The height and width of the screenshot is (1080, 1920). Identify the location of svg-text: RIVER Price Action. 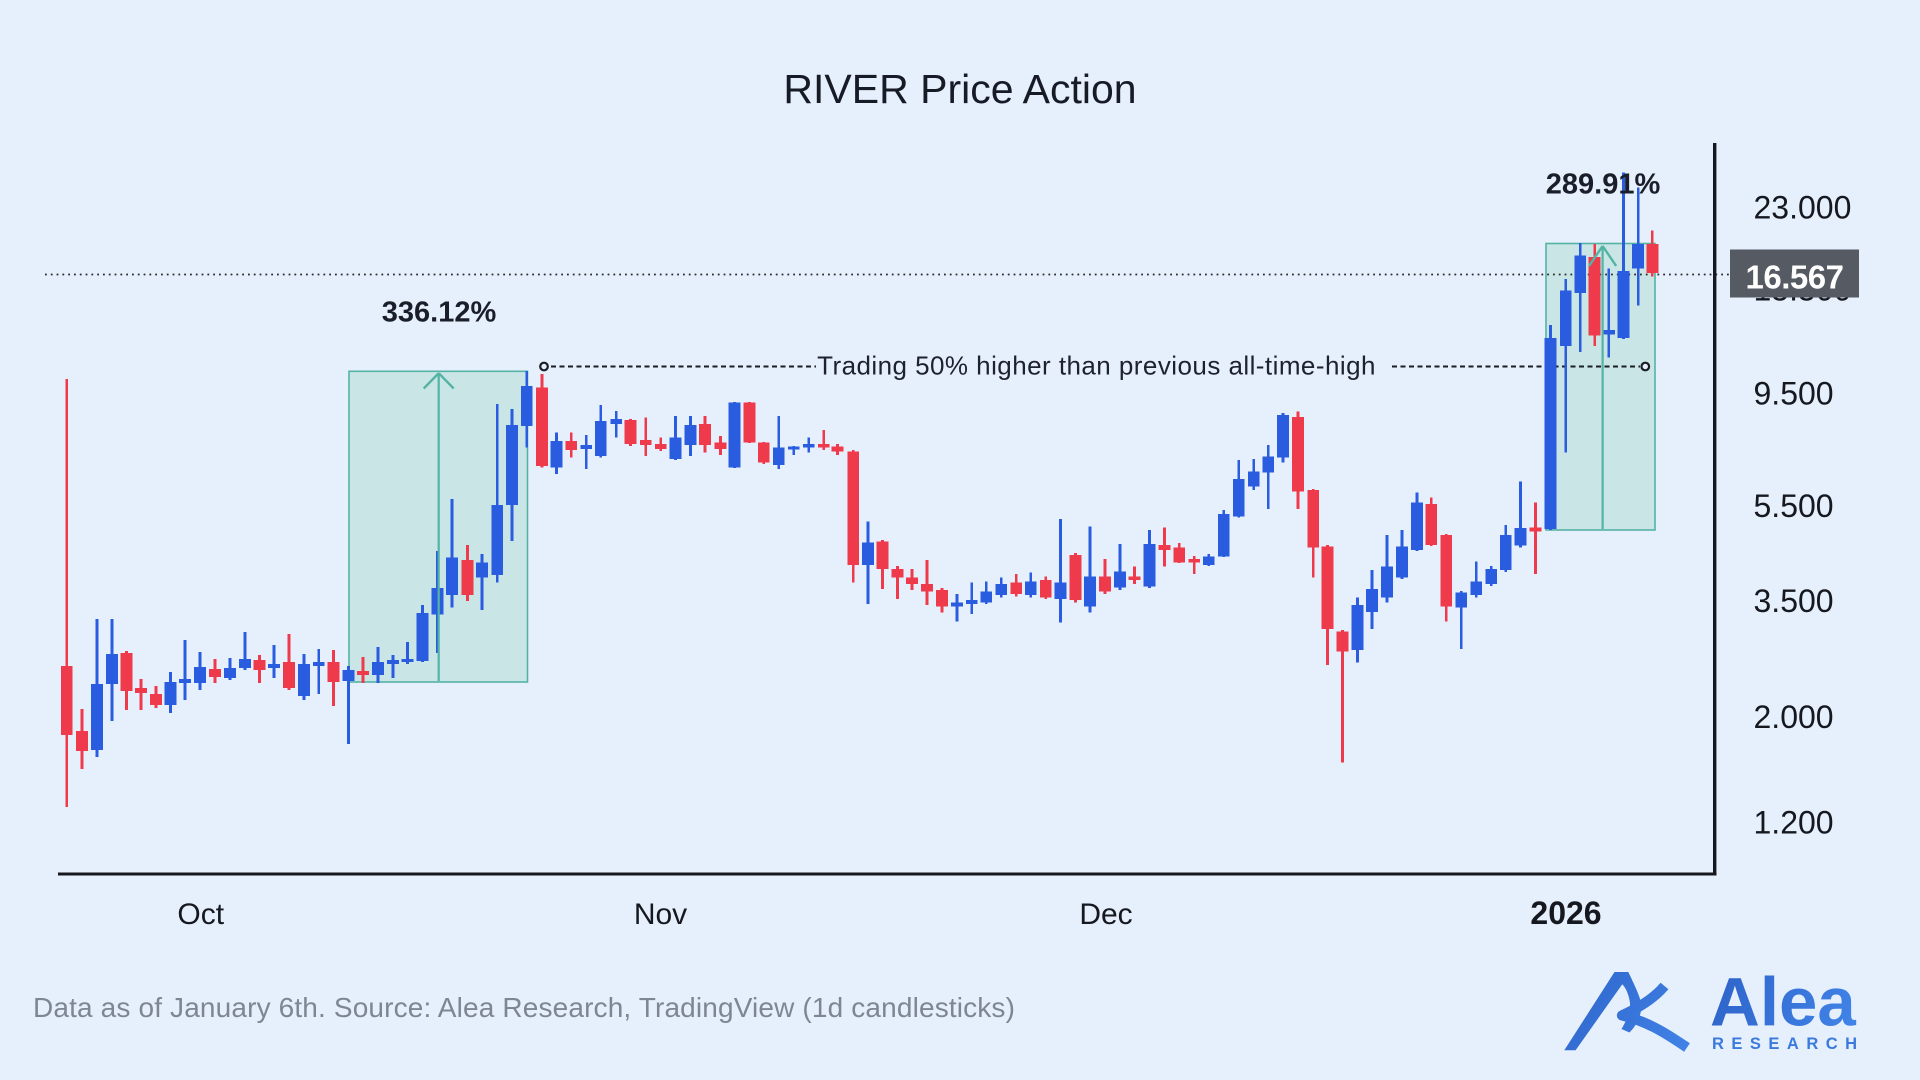
(959, 89).